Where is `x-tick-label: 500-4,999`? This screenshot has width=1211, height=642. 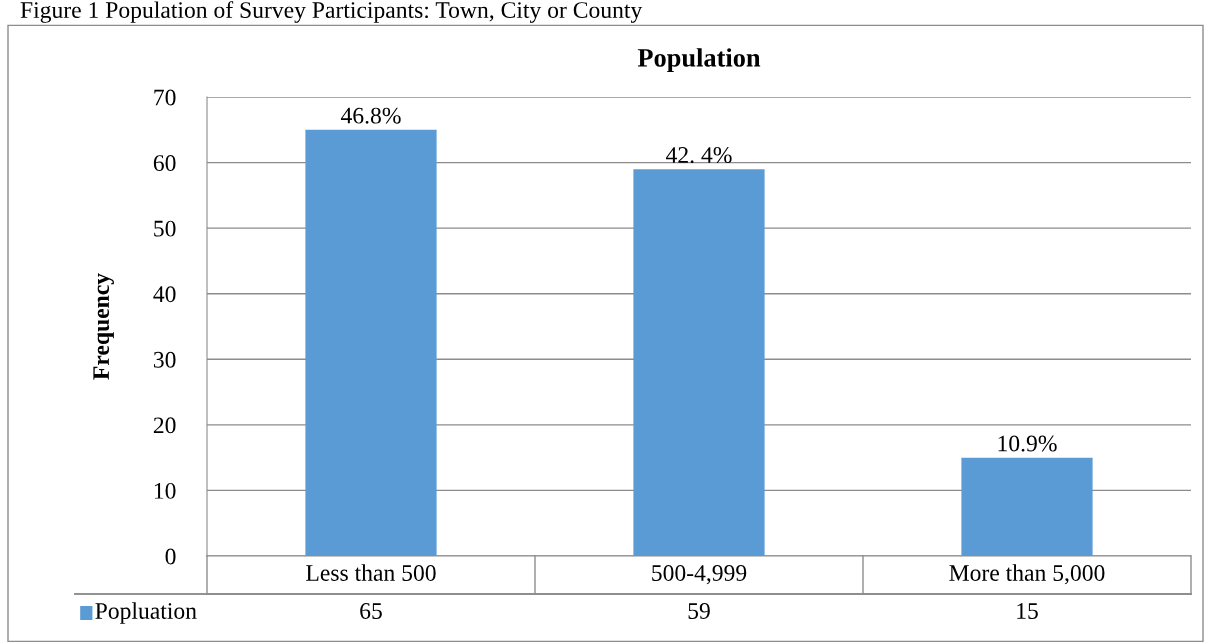 x-tick-label: 500-4,999 is located at coordinates (699, 574).